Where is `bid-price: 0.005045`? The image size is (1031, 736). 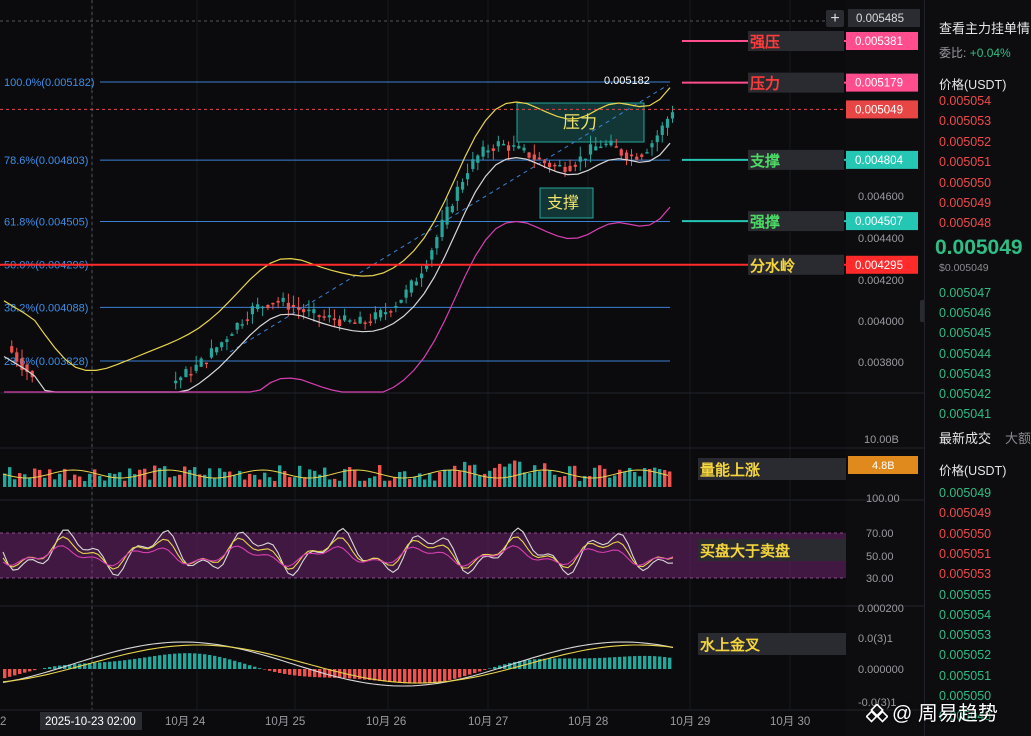
bid-price: 0.005045 is located at coordinates (965, 333).